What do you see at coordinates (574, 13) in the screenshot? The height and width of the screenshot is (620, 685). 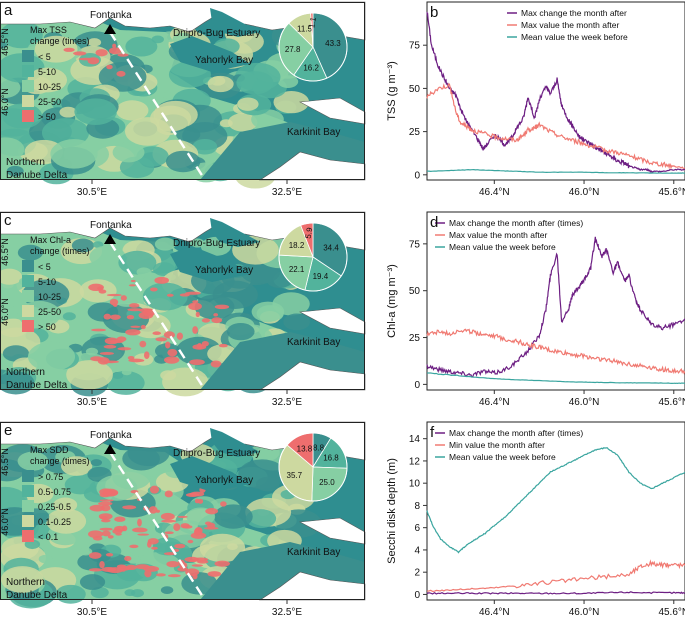 I see `legend-label: Max change the month after` at bounding box center [574, 13].